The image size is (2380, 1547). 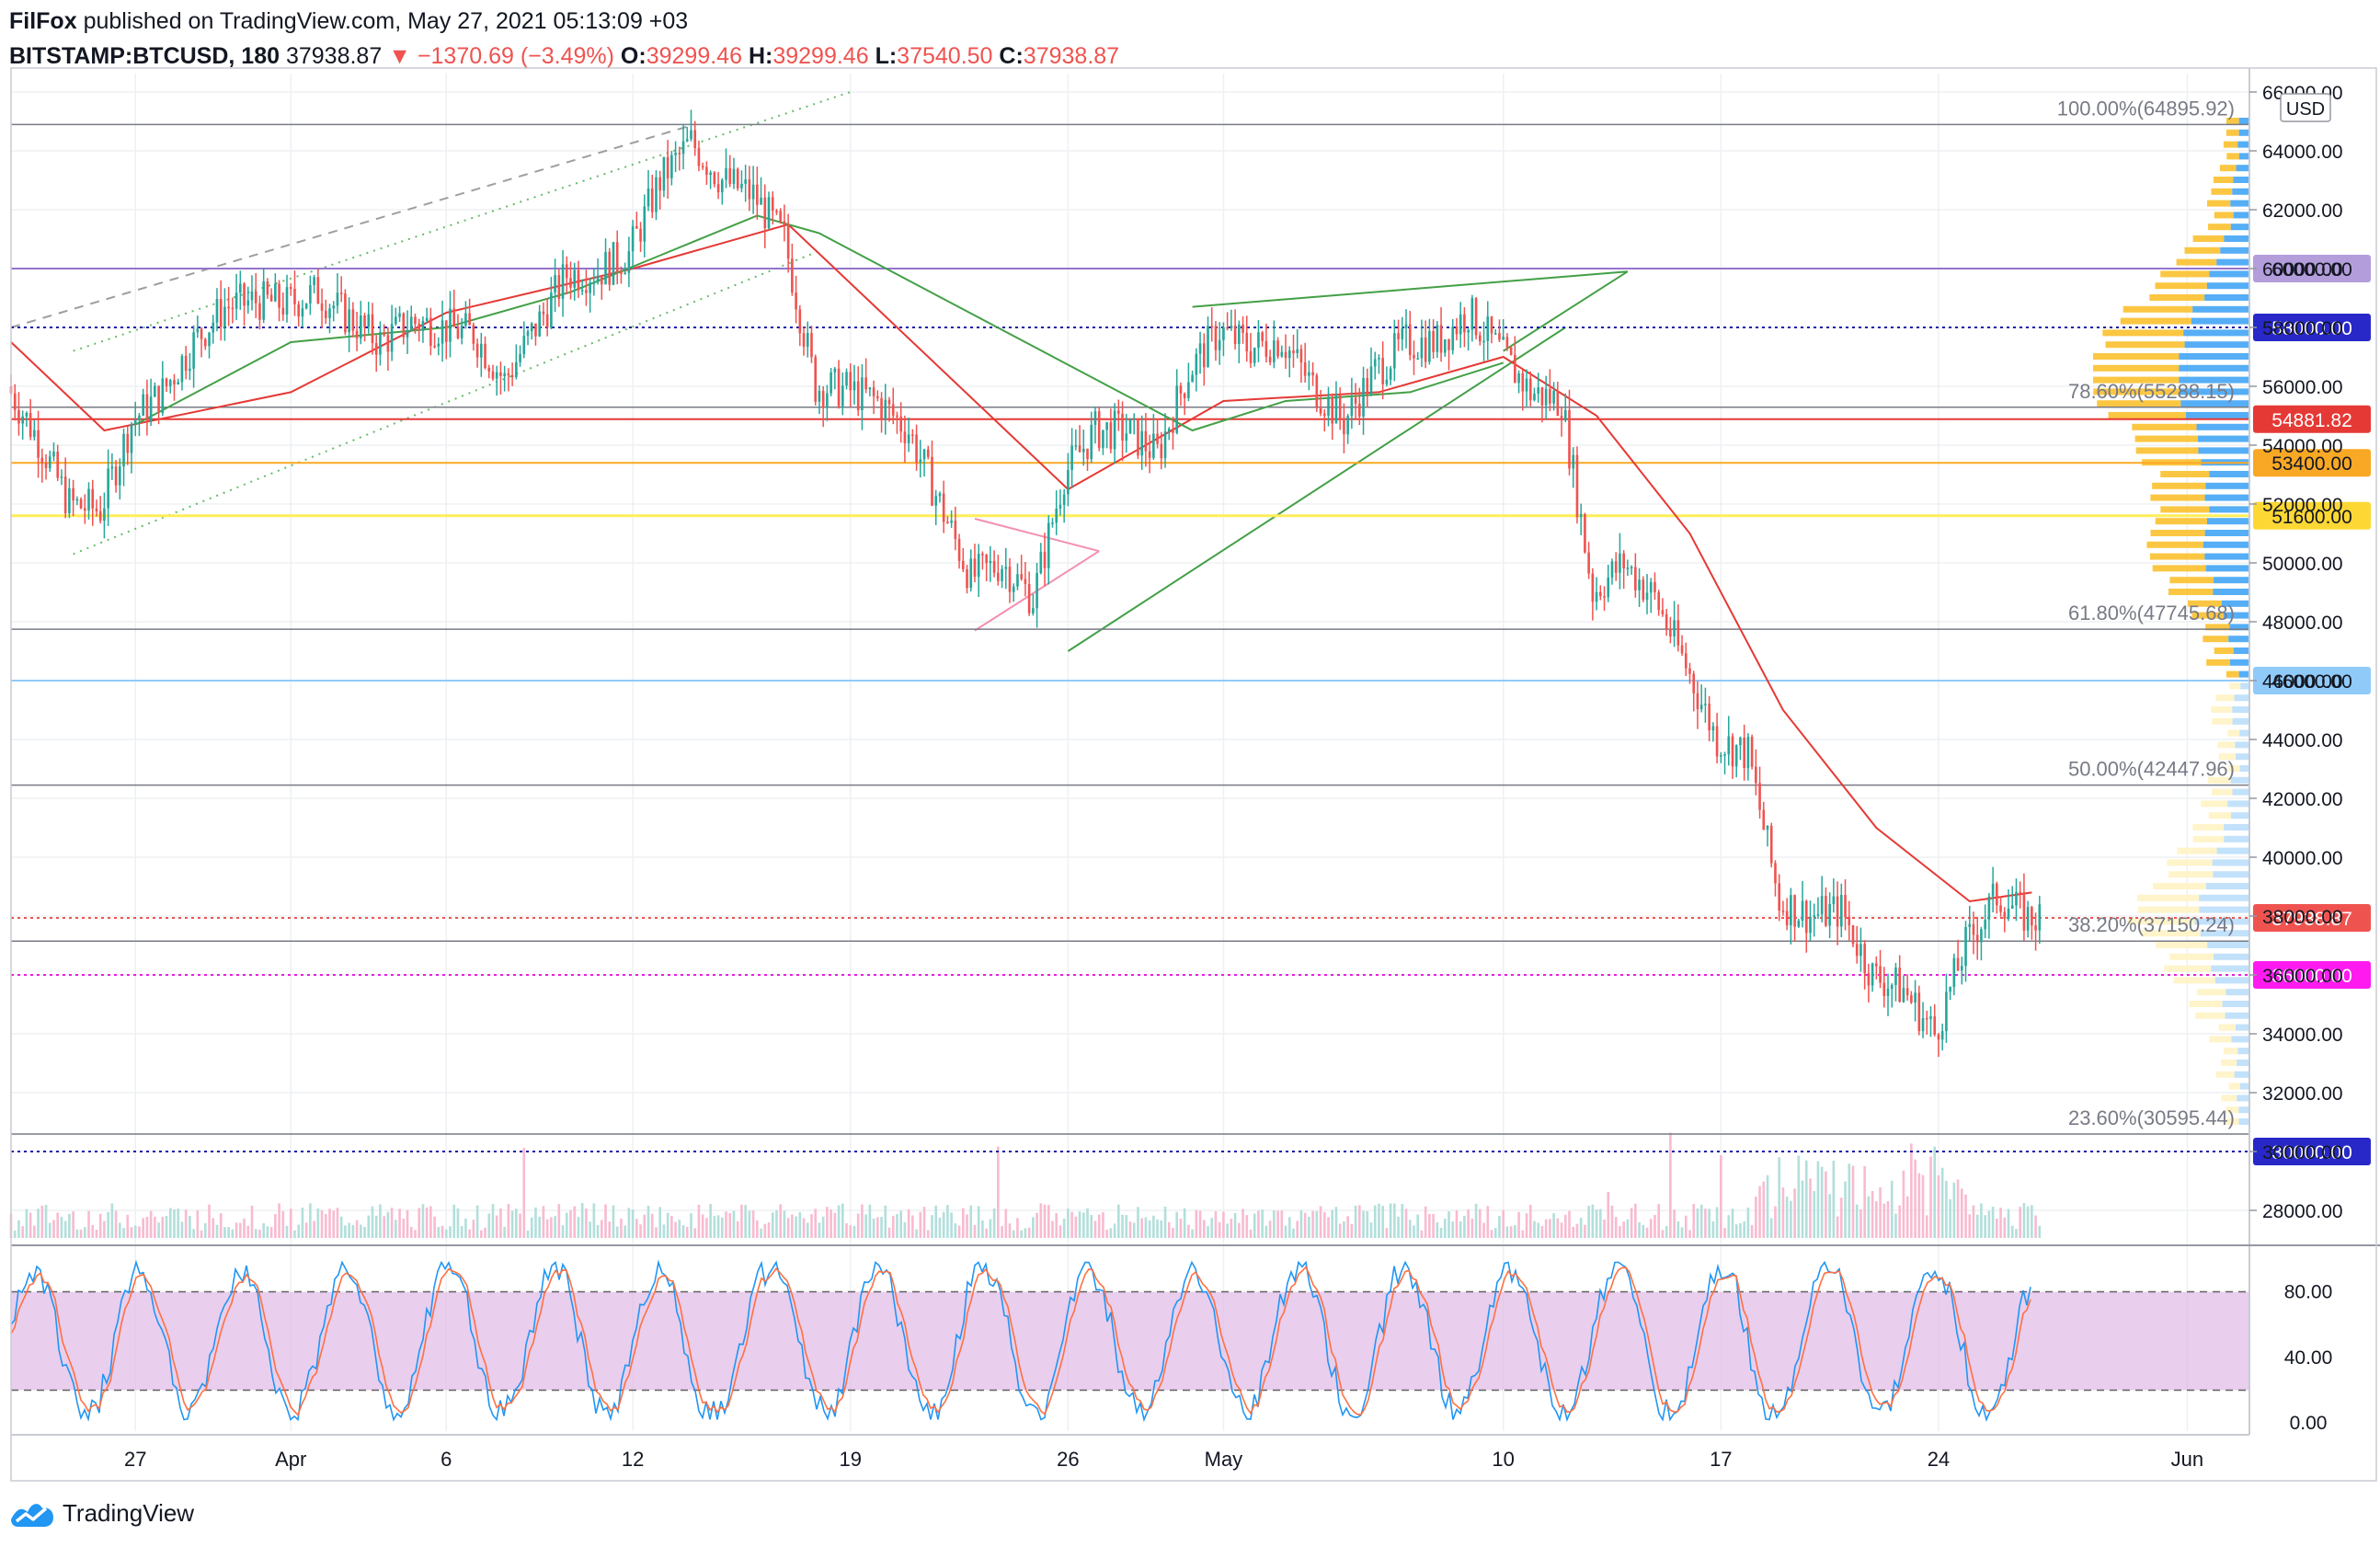 I want to click on publisher-name: FilFox, so click(x=43, y=21).